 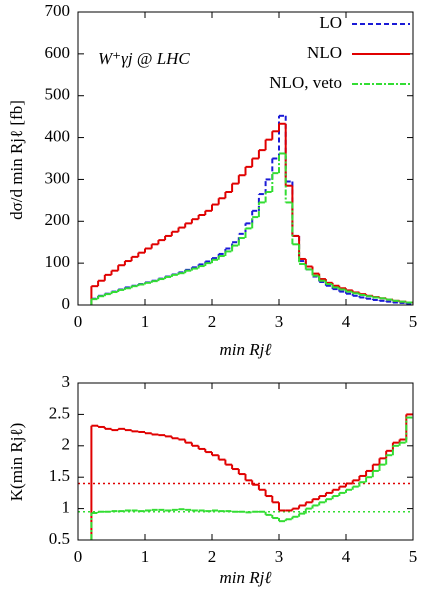 What do you see at coordinates (66, 507) in the screenshot?
I see `y-tick-label: 1` at bounding box center [66, 507].